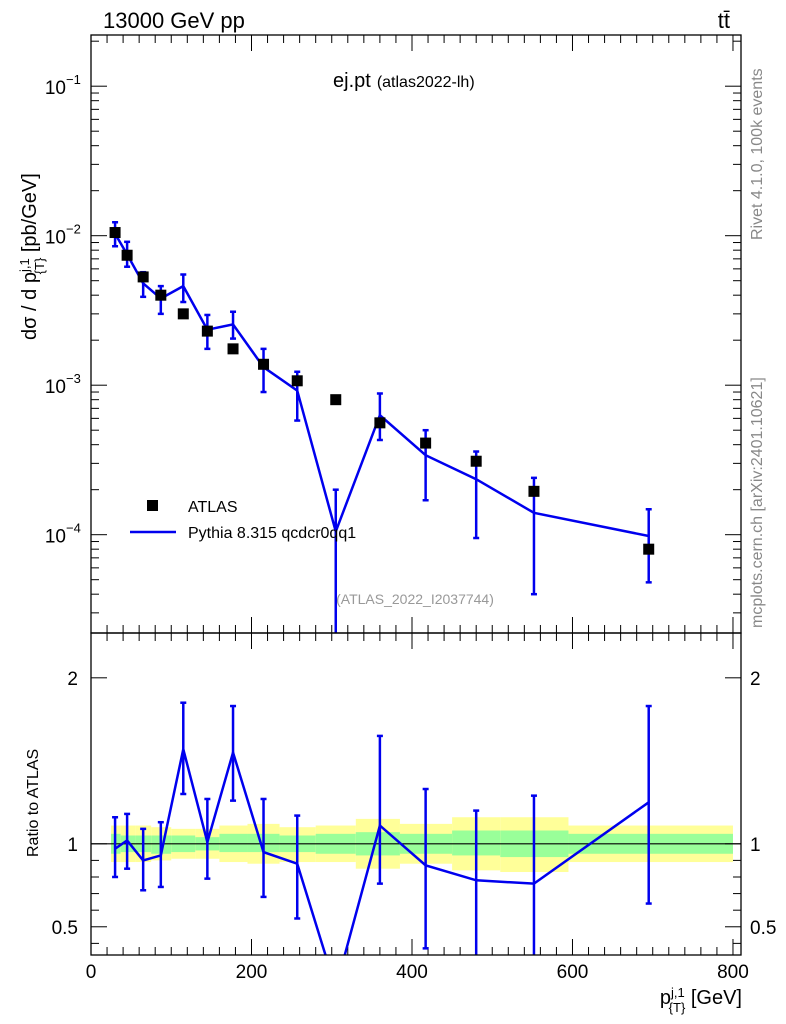 The image size is (786, 1024). I want to click on legend-mc-label: Pythia 8.315 qcdcr0qq1, so click(272, 533).